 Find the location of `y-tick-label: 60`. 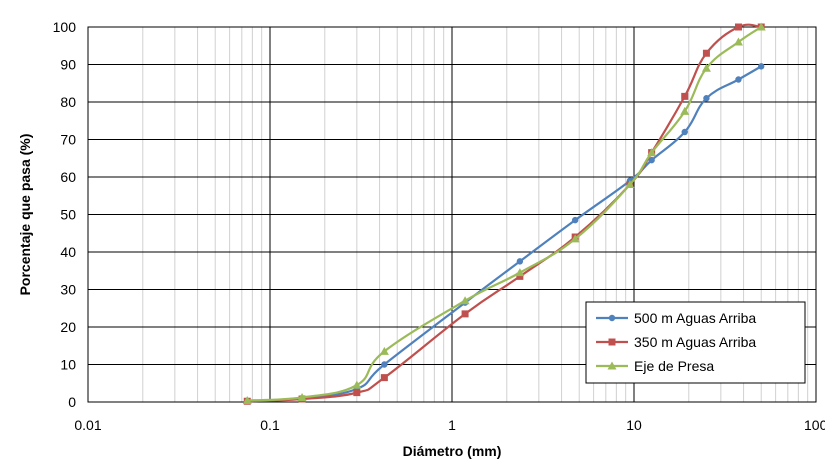

y-tick-label: 60 is located at coordinates (68, 177).